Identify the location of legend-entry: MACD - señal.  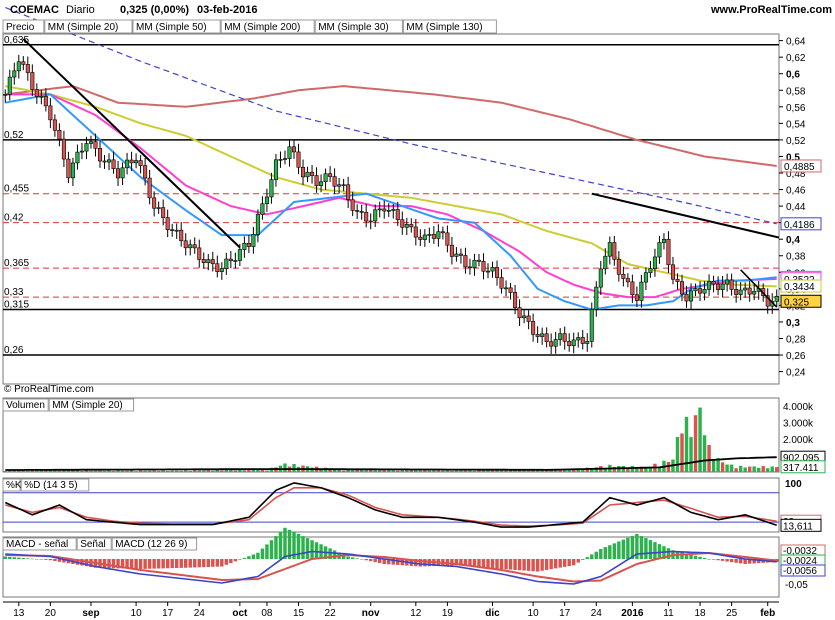
(37, 544).